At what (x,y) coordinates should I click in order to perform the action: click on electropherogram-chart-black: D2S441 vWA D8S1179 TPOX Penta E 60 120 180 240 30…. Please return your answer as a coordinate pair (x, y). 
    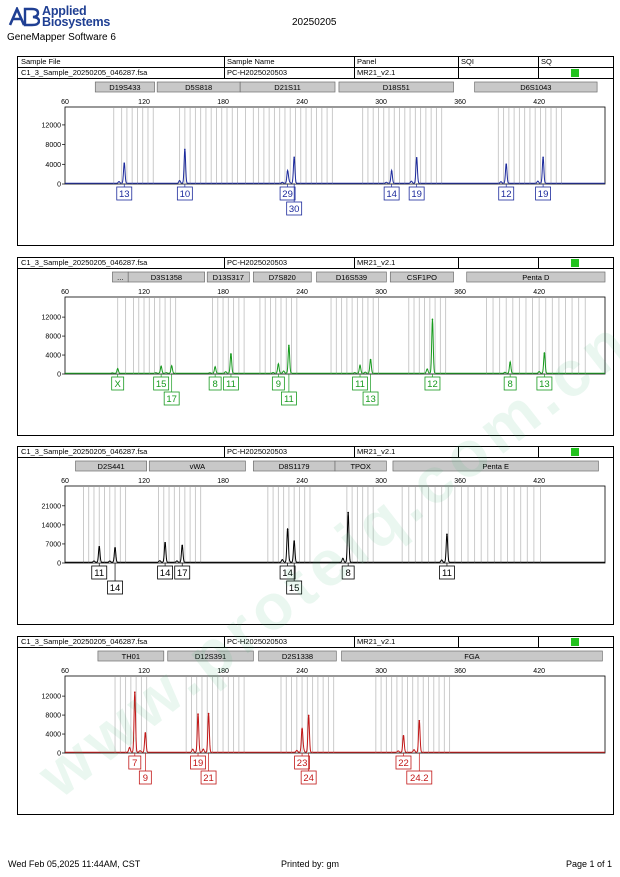
    Looking at the image, I should click on (324, 527).